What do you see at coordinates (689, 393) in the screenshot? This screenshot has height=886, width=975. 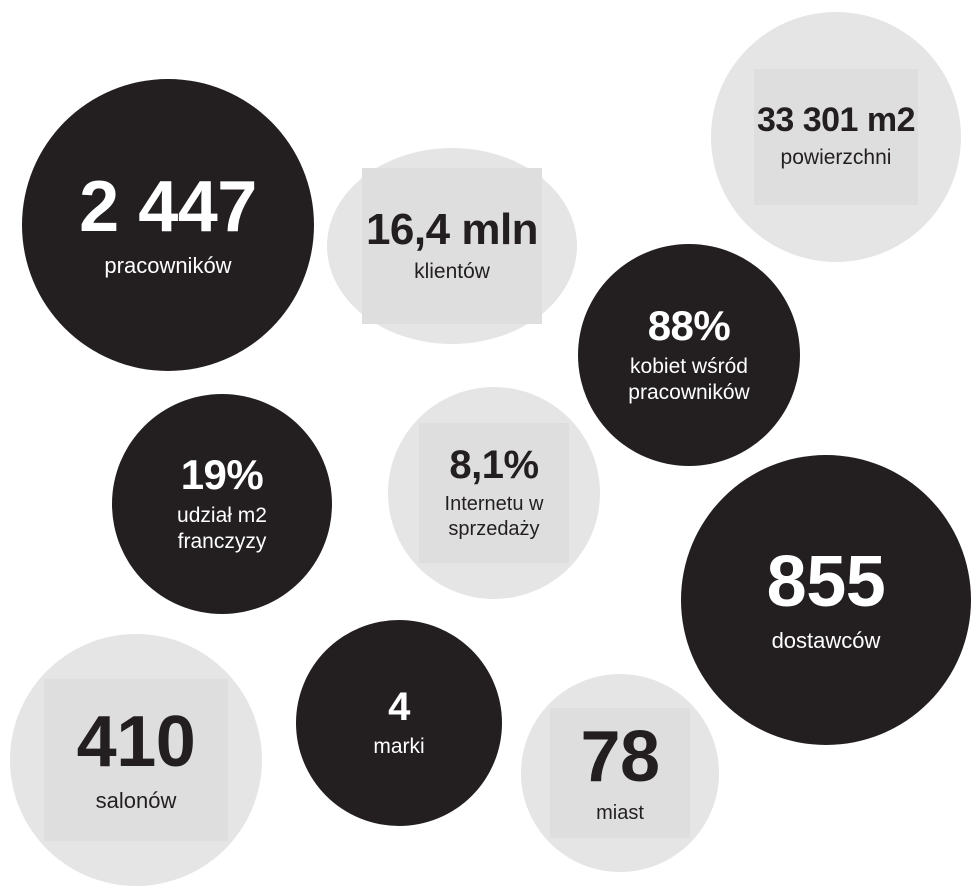 I see `stat-label-line: pracowników` at bounding box center [689, 393].